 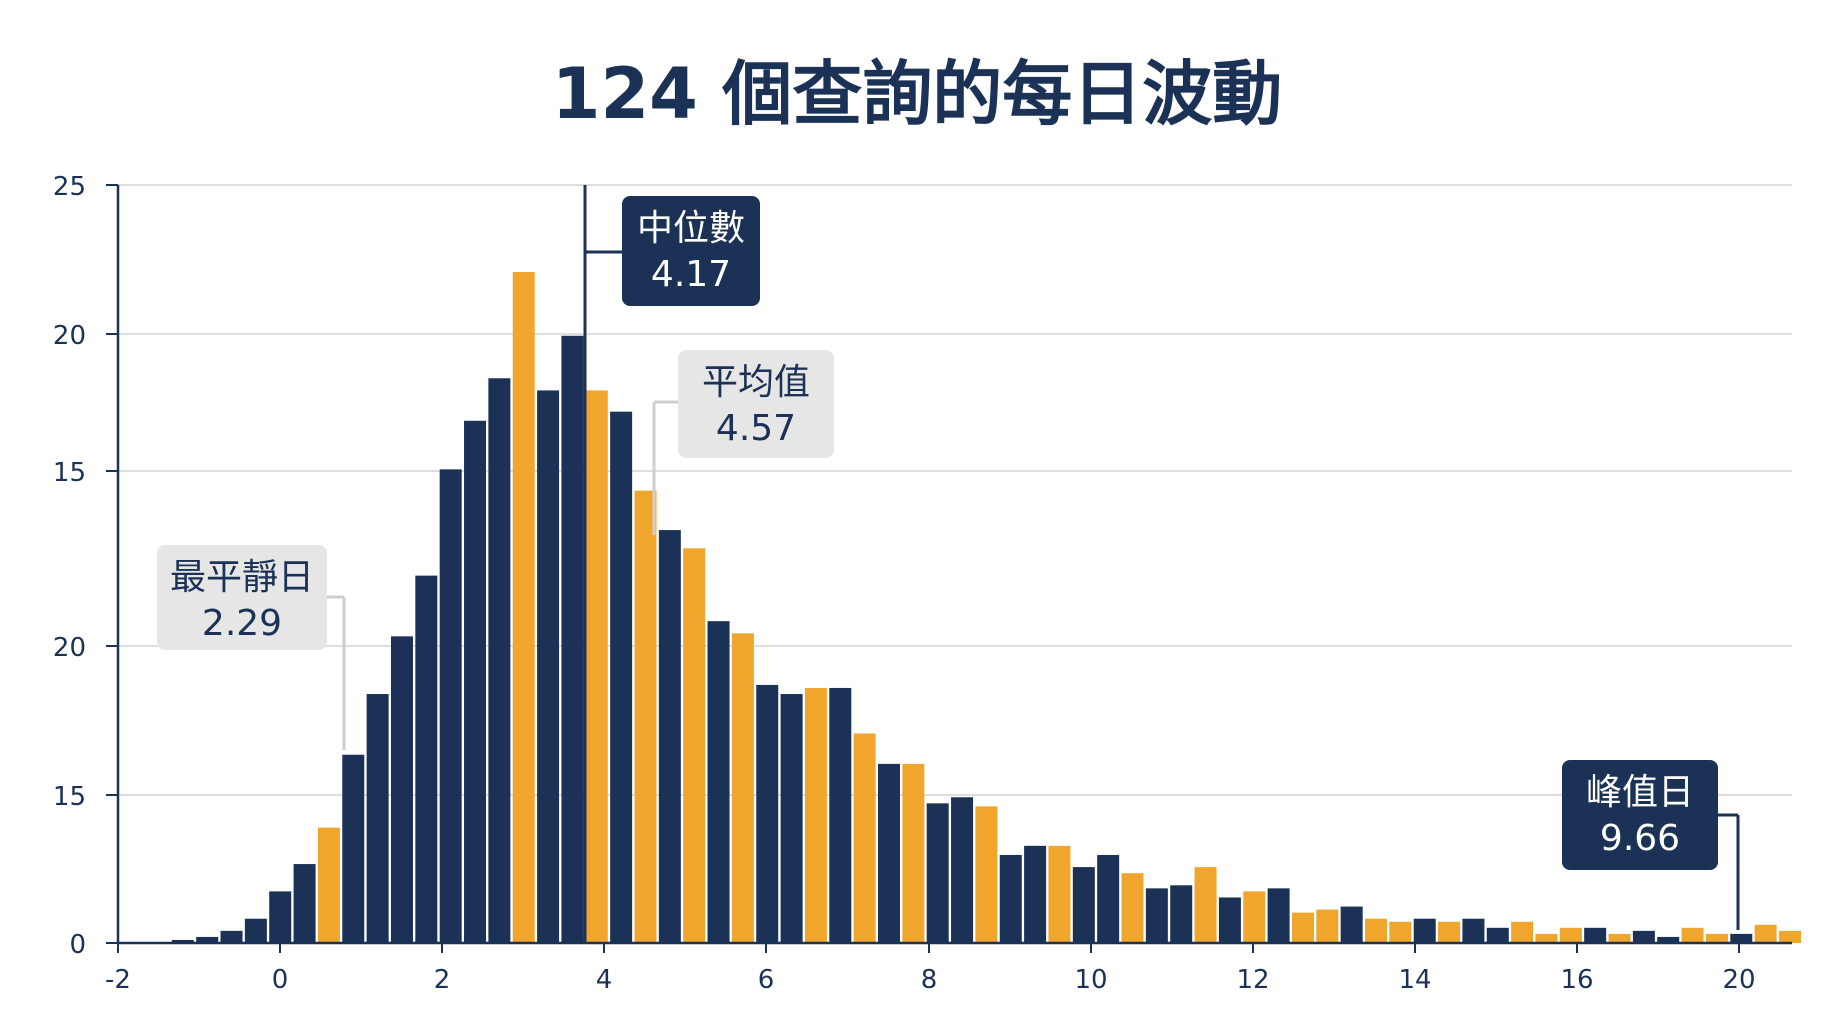 I want to click on annotation-mean-box, so click(x=756, y=404).